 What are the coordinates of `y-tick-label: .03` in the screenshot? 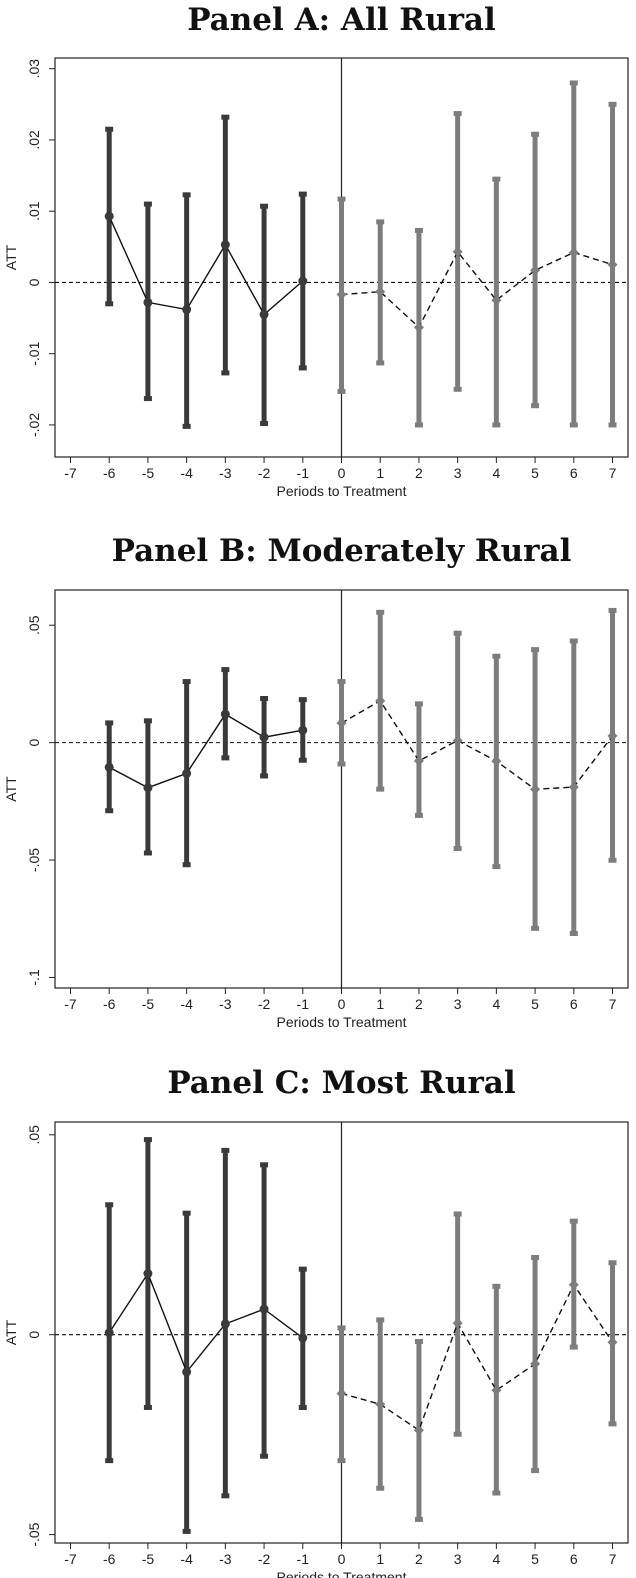 It's located at (34, 69).